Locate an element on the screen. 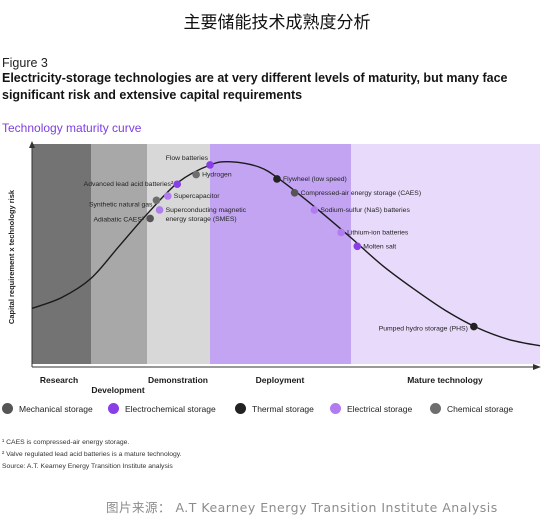  point-label-compressed-air-energy-storage-caes: Compressed-air energy storage (CAES) is located at coordinates (361, 193).